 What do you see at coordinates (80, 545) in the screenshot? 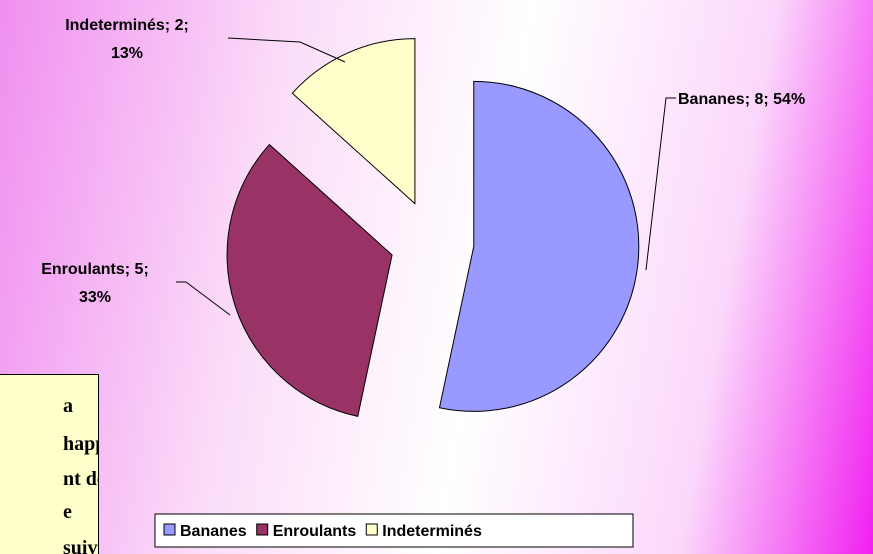
I see `text-line: suivis` at bounding box center [80, 545].